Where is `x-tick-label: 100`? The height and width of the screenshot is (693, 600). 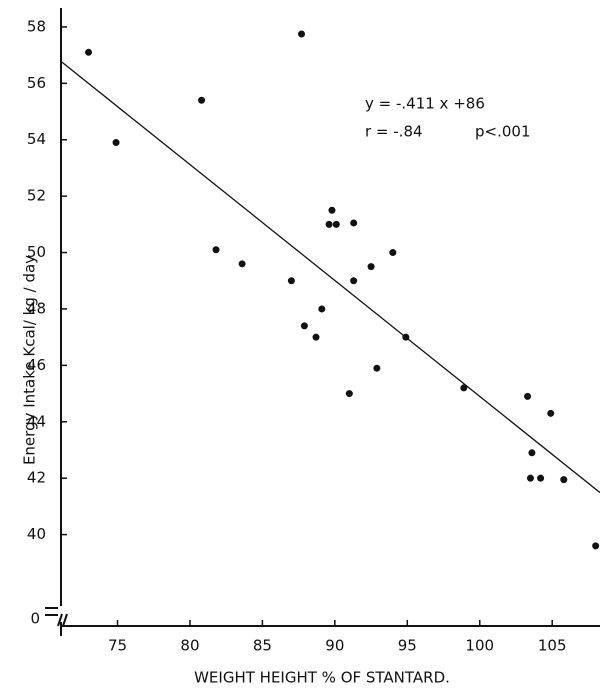 x-tick-label: 100 is located at coordinates (479, 646).